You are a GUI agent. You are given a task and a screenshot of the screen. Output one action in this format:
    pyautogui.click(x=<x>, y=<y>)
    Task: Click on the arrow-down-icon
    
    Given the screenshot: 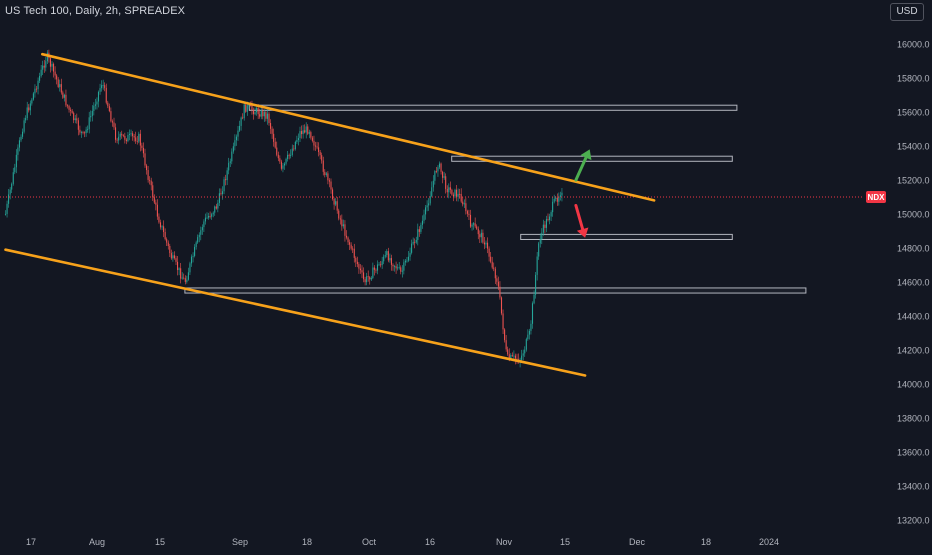 What is the action you would take?
    pyautogui.click(x=581, y=221)
    